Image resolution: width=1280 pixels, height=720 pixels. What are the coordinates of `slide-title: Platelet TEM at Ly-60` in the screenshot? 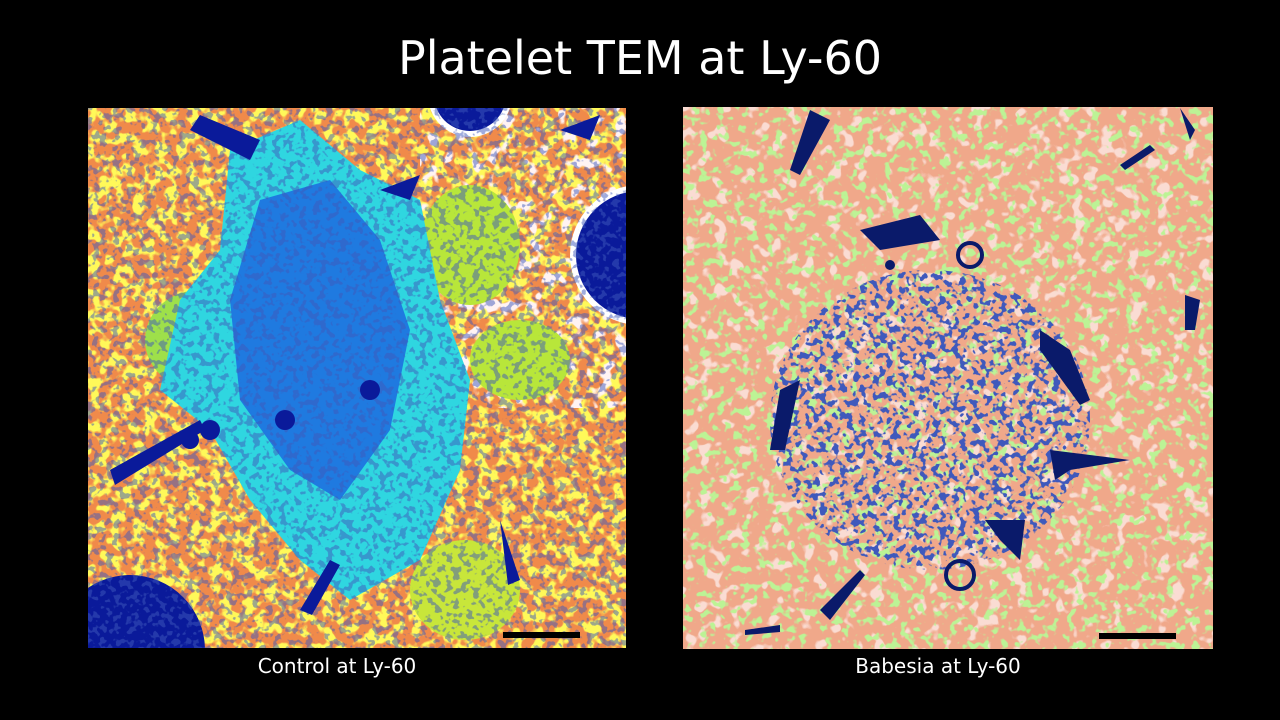 It's located at (640, 58).